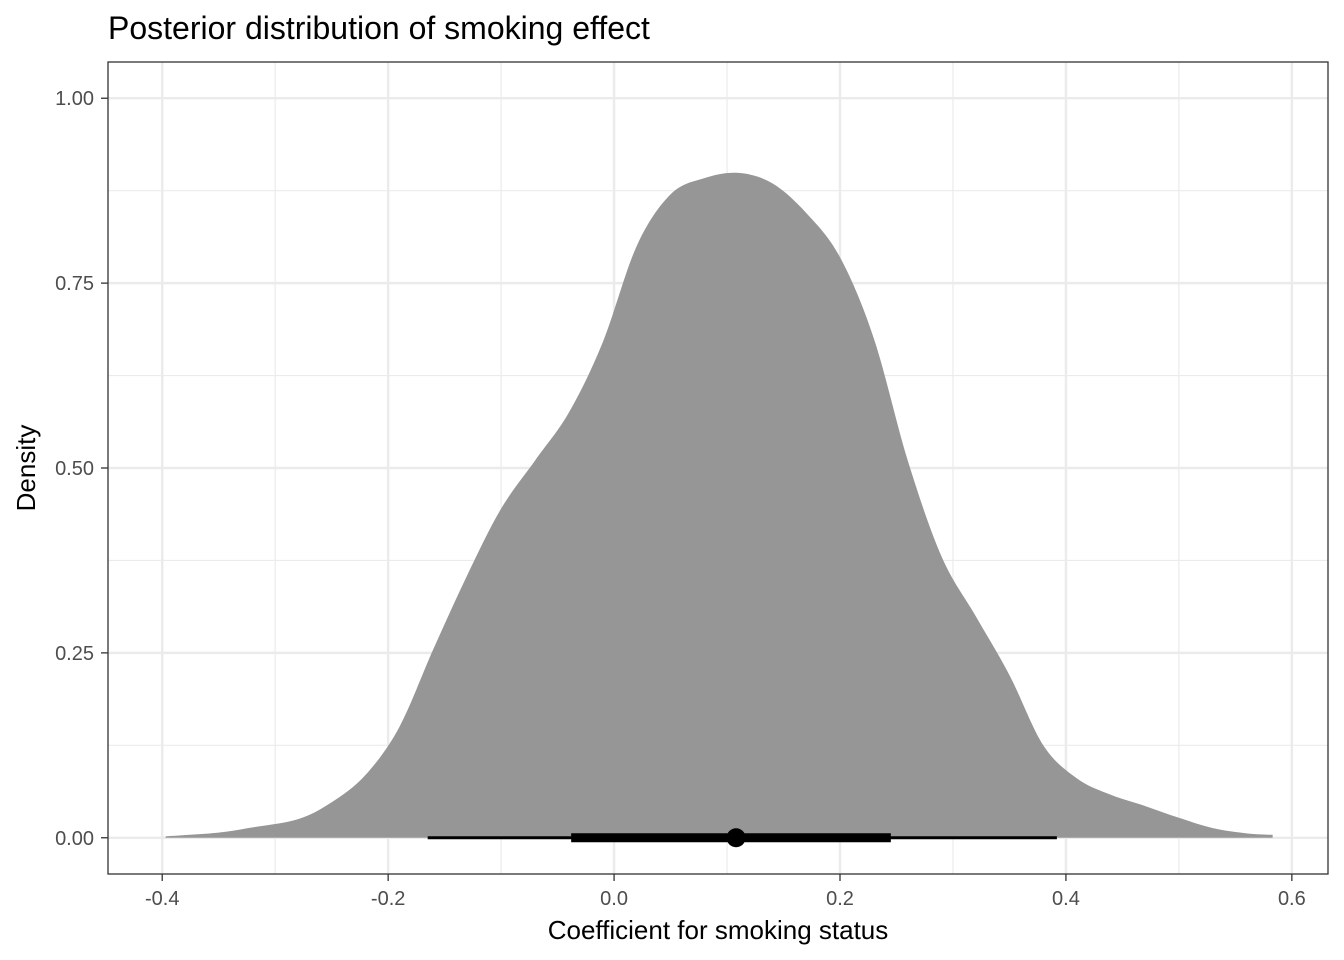 This screenshot has height=960, width=1344. I want to click on chart-title: Posterior distribution of smoking effect, so click(379, 28).